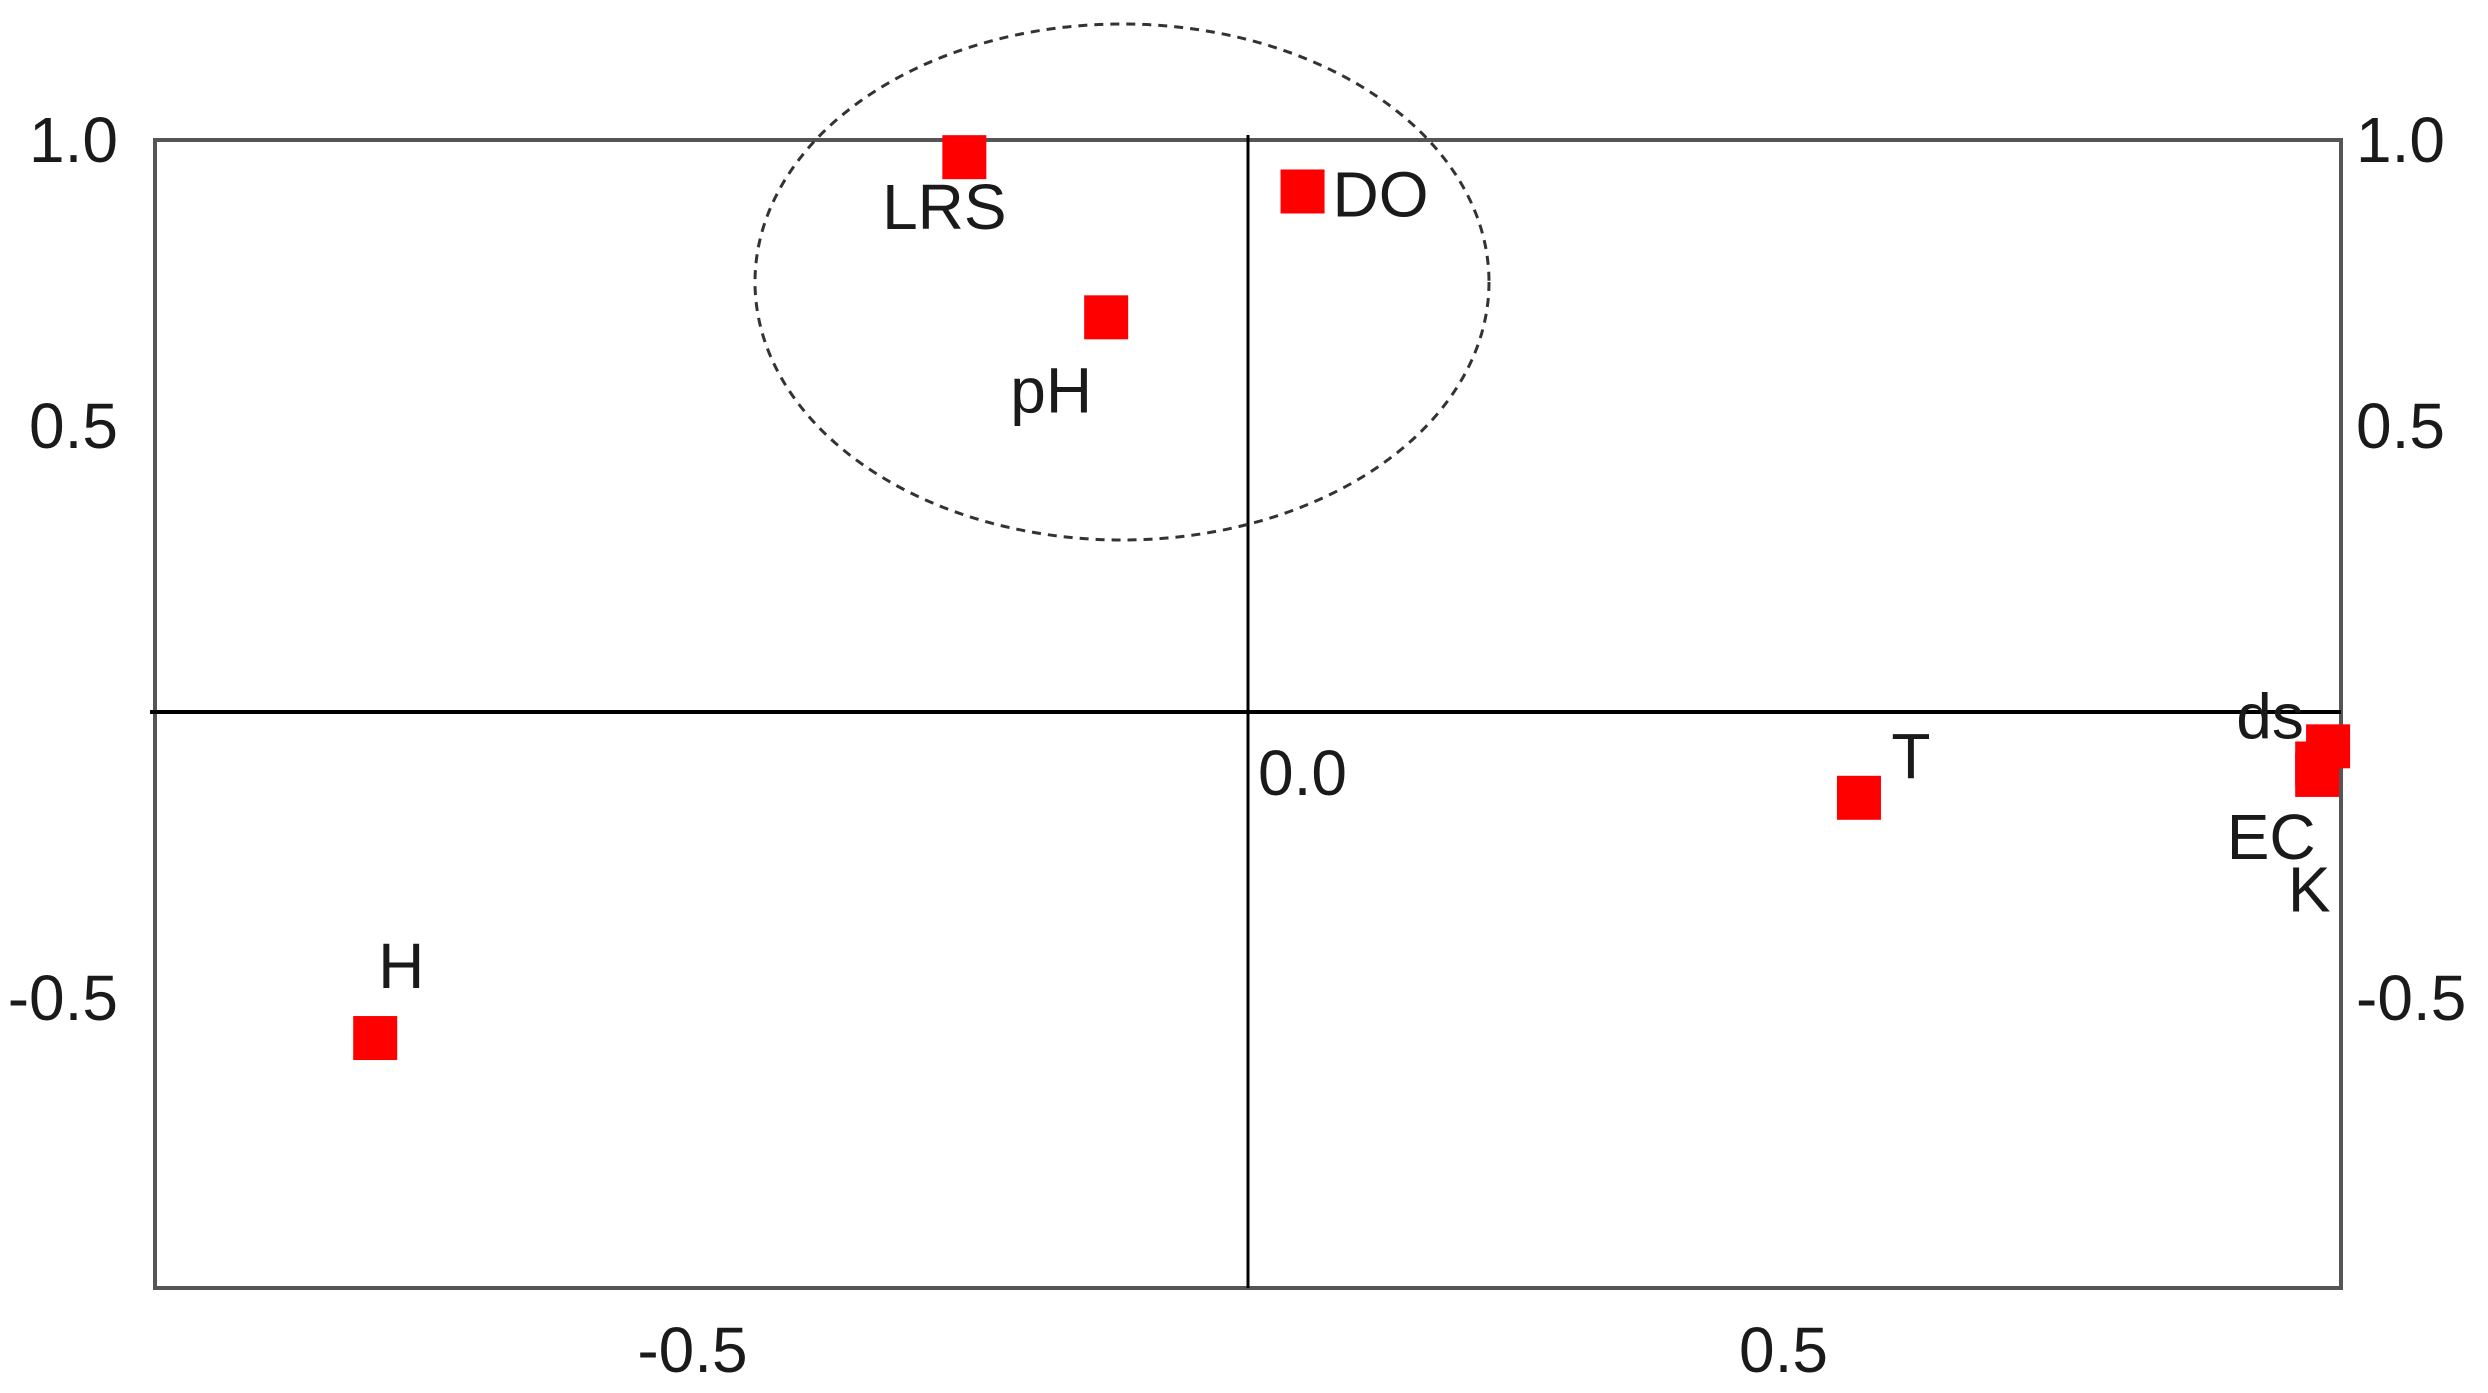  What do you see at coordinates (1122, 282) in the screenshot?
I see `cluster-ellipse` at bounding box center [1122, 282].